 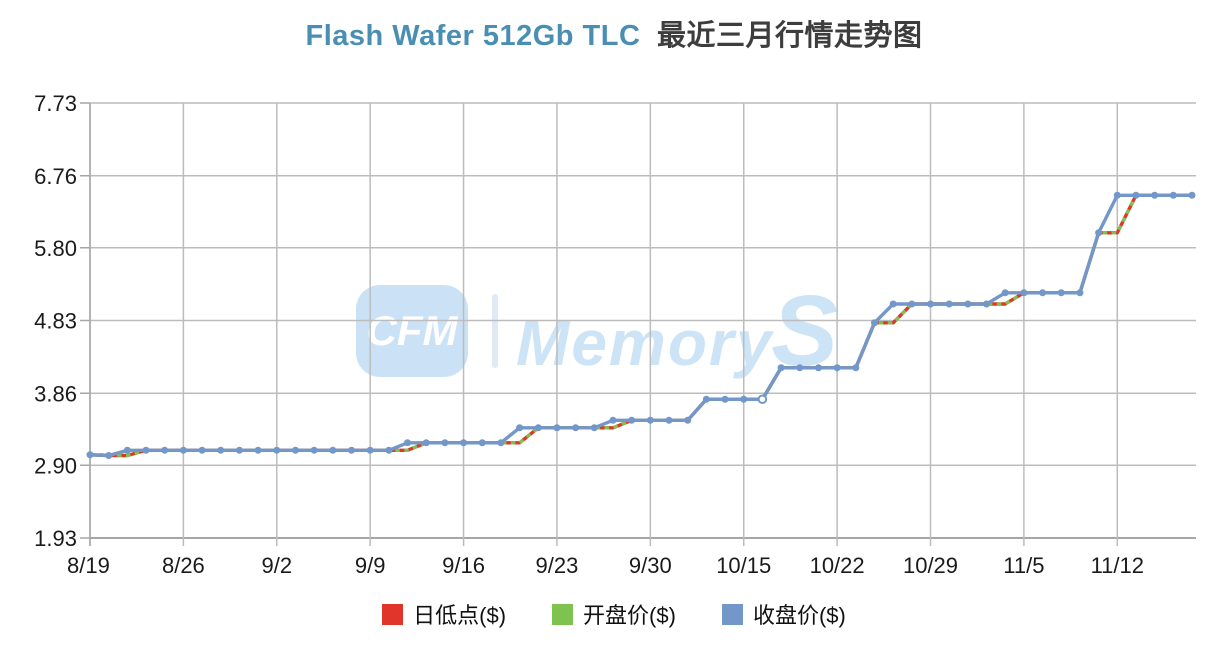 I want to click on close-marker-hollow, so click(x=762, y=399).